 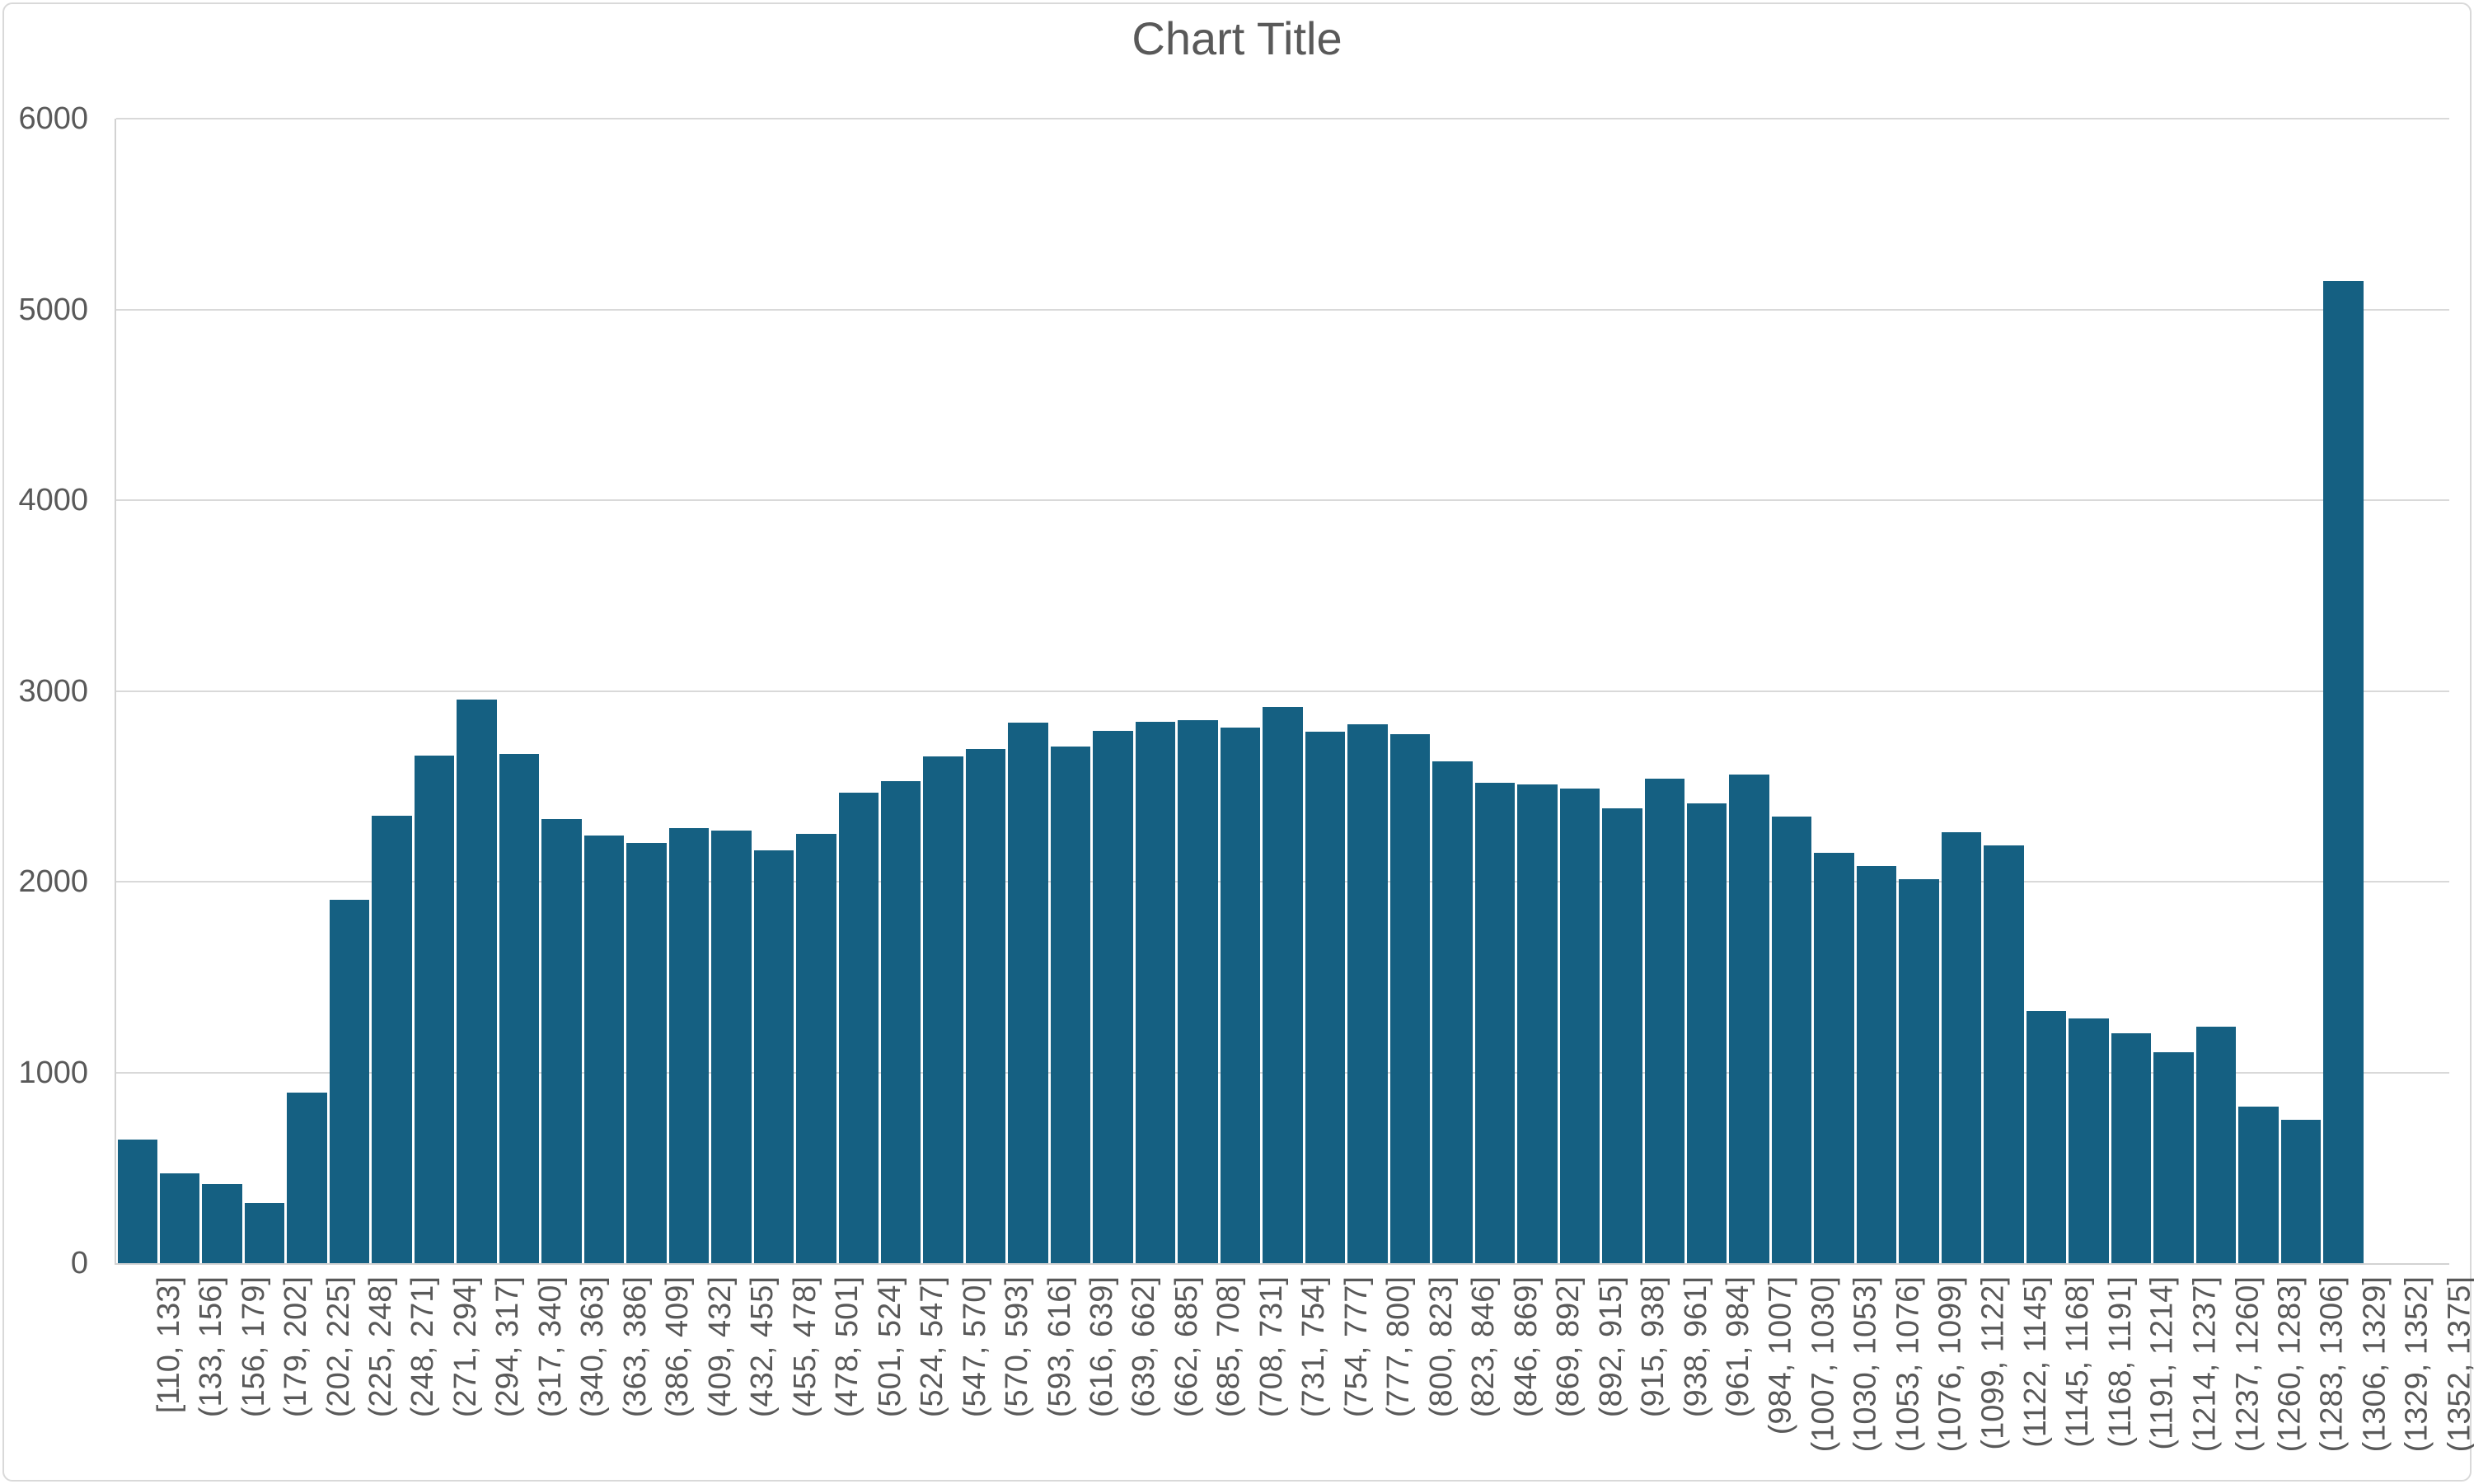 What do you see at coordinates (1237, 38) in the screenshot?
I see `chart-title: Chart Title` at bounding box center [1237, 38].